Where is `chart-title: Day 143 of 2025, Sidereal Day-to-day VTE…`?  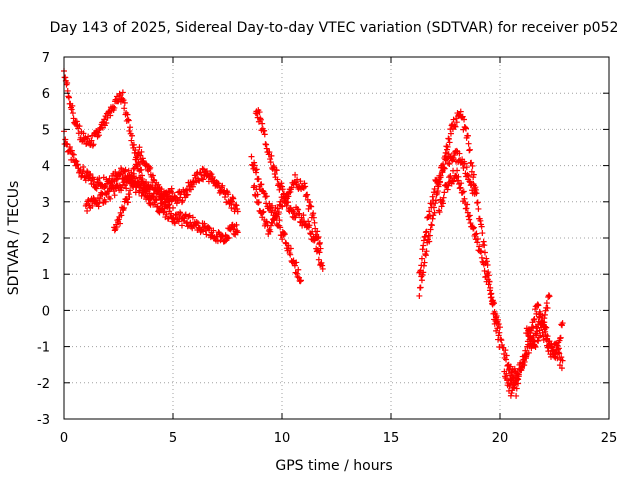 chart-title: Day 143 of 2025, Sidereal Day-to-day VTE… is located at coordinates (334, 28).